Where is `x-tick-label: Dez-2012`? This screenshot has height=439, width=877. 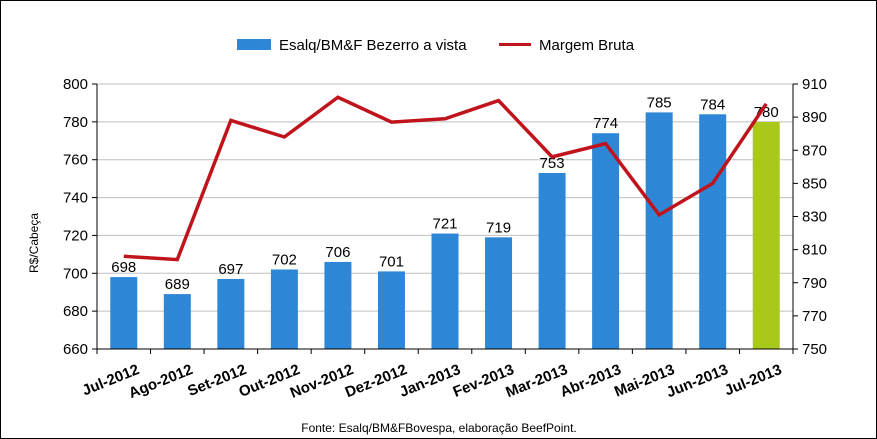 x-tick-label: Dez-2012 is located at coordinates (376, 381).